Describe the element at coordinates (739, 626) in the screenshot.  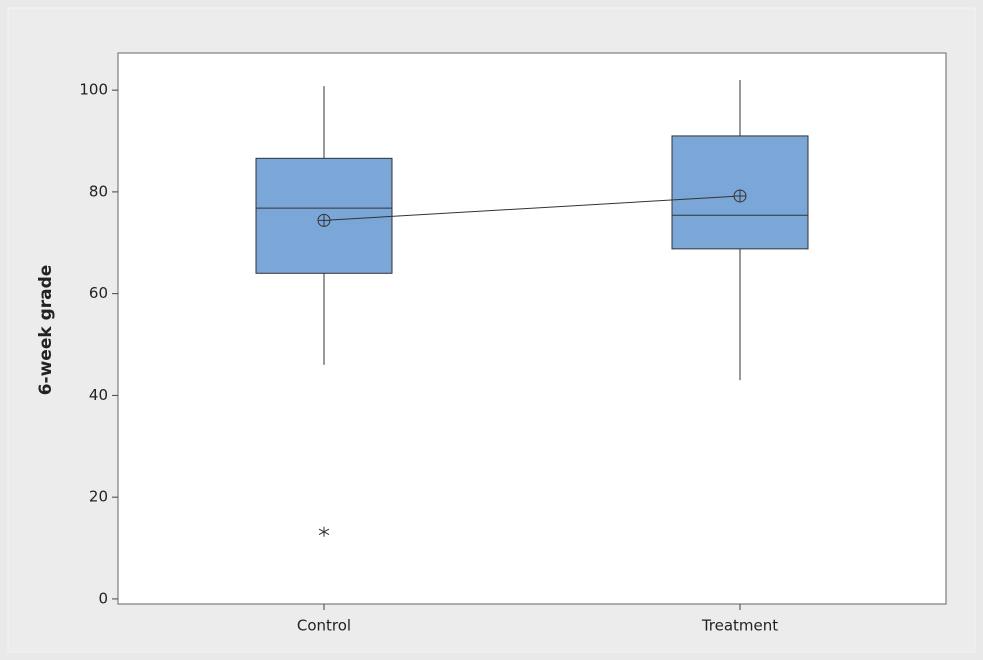
I see `x-tick-label: Treatment` at that location.